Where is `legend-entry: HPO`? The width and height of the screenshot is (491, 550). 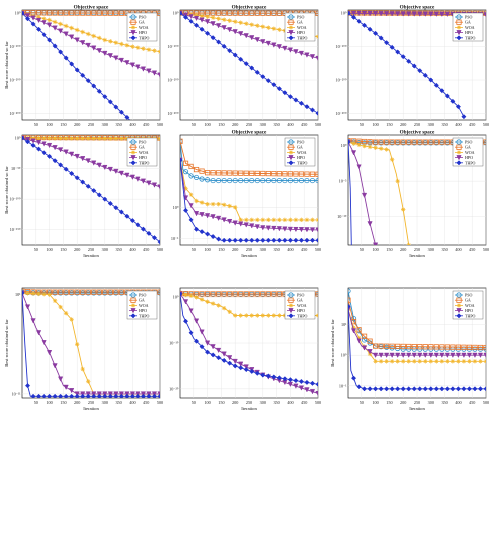 legend-entry: HPO is located at coordinates (301, 32).